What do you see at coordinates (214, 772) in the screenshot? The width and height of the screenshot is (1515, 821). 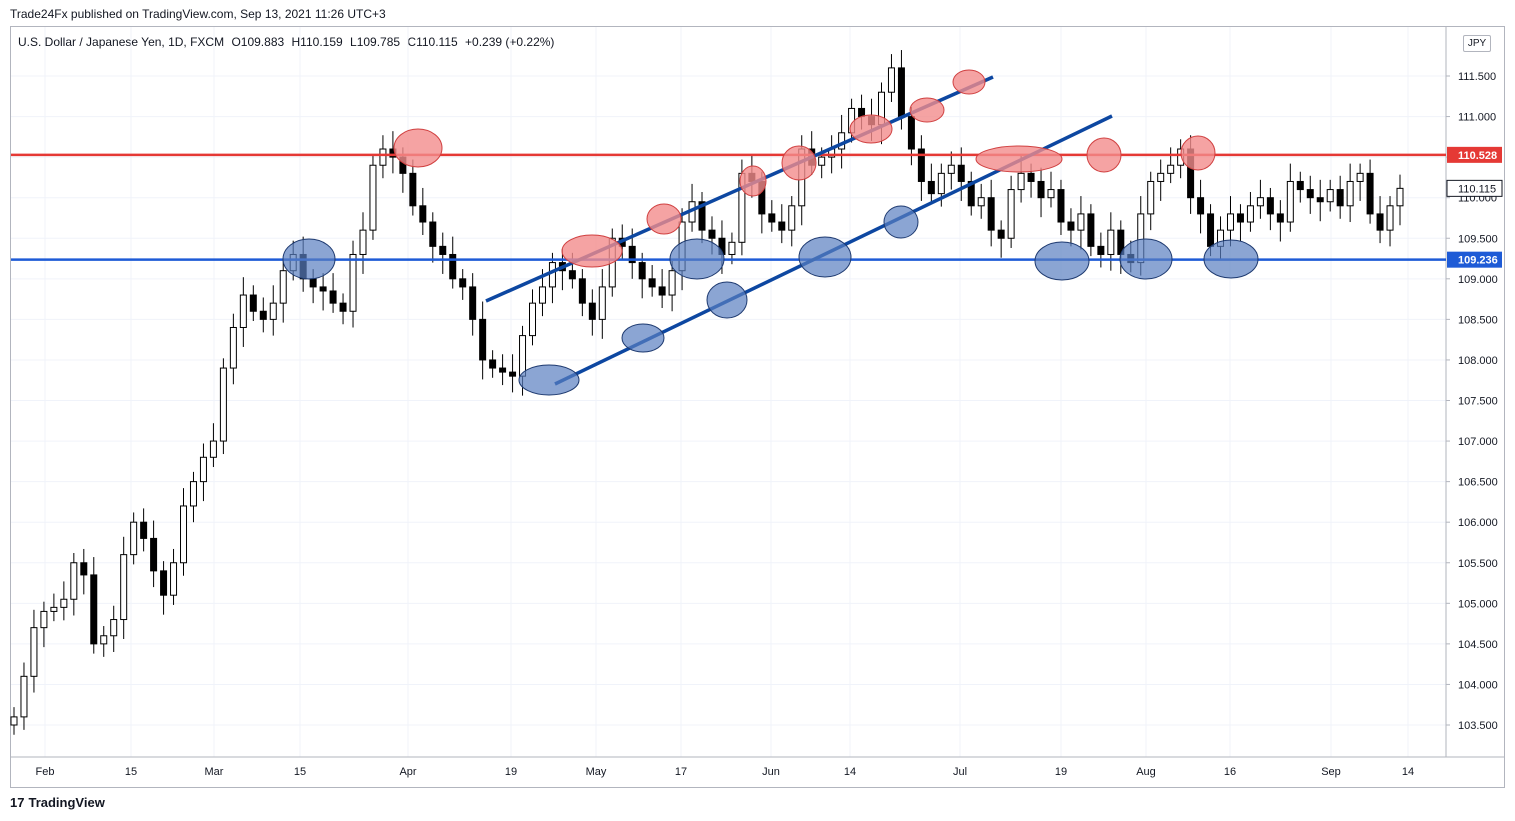 I see `x-tick-label: Mar` at bounding box center [214, 772].